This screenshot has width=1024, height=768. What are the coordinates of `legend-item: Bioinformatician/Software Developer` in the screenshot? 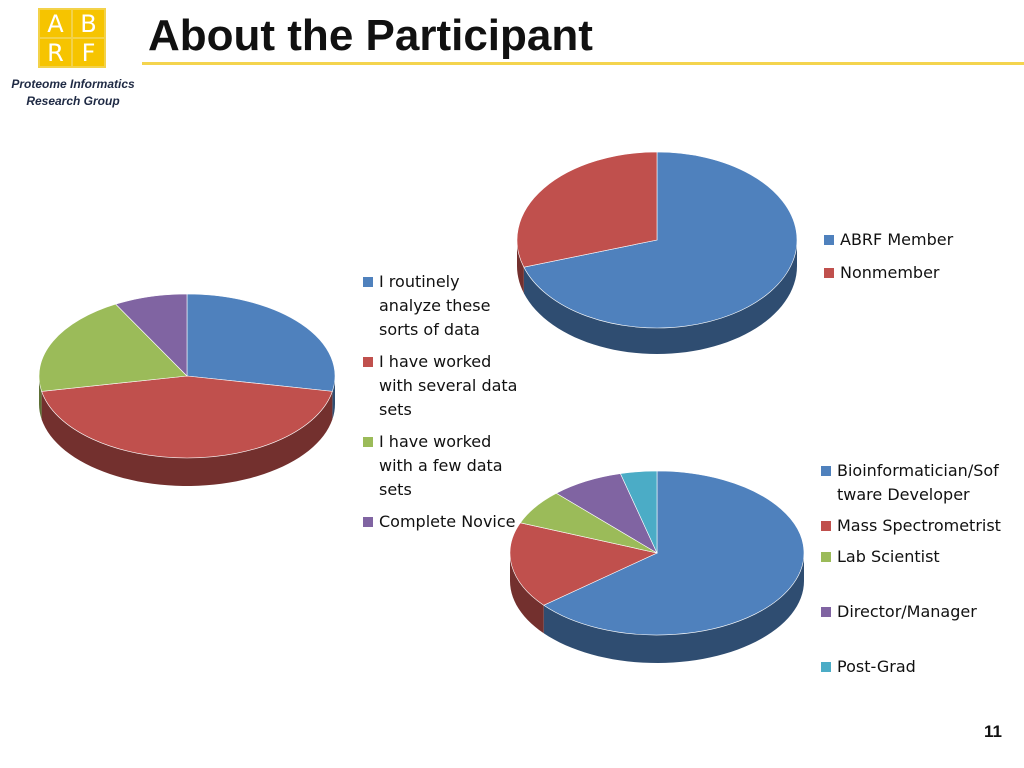 It's located at (911, 483).